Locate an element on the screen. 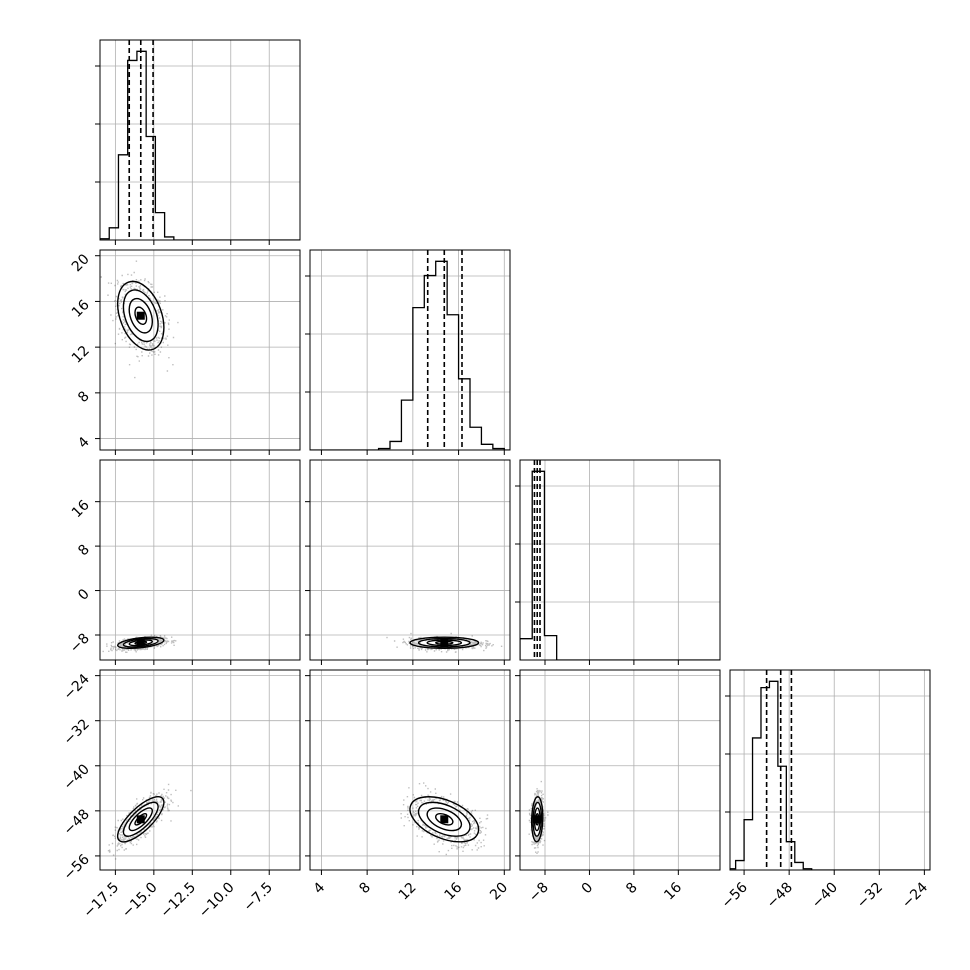 This screenshot has height=970, width=970. x-tick-label: −8 is located at coordinates (539, 893).